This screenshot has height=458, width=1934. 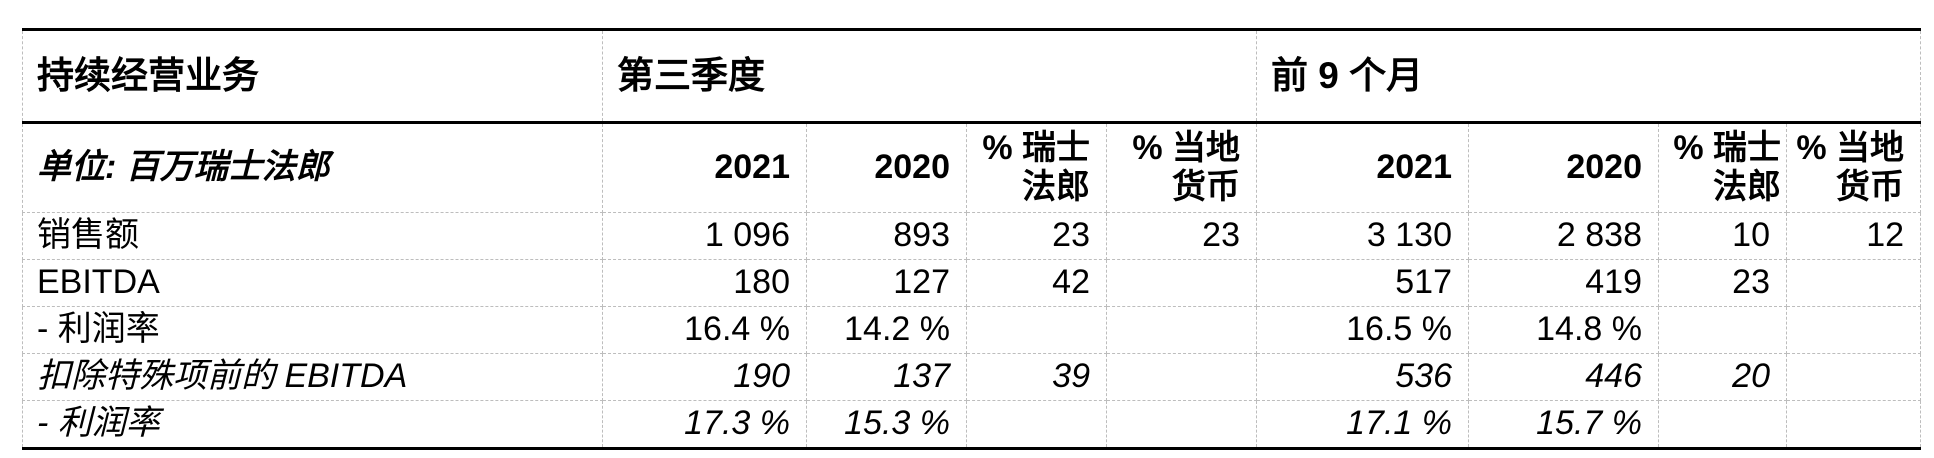 I want to click on cell-9m-2021: 517, so click(x=1362, y=283).